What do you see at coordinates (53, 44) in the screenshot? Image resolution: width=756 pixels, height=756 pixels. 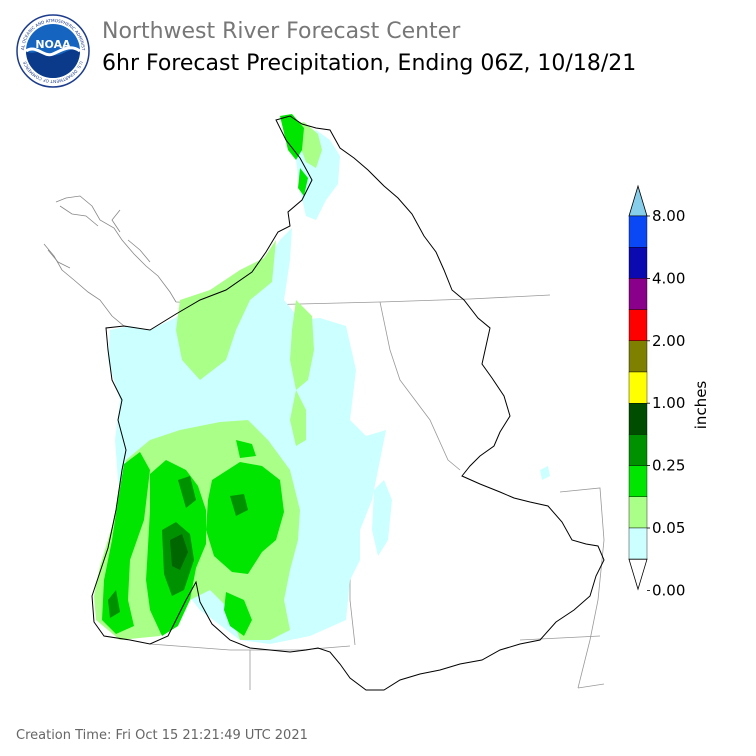 I see `logo-text: NOAA` at bounding box center [53, 44].